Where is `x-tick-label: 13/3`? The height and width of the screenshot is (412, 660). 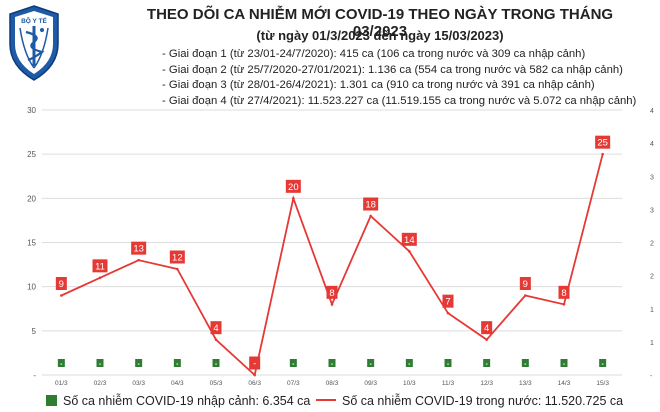 x-tick-label: 13/3 is located at coordinates (525, 383).